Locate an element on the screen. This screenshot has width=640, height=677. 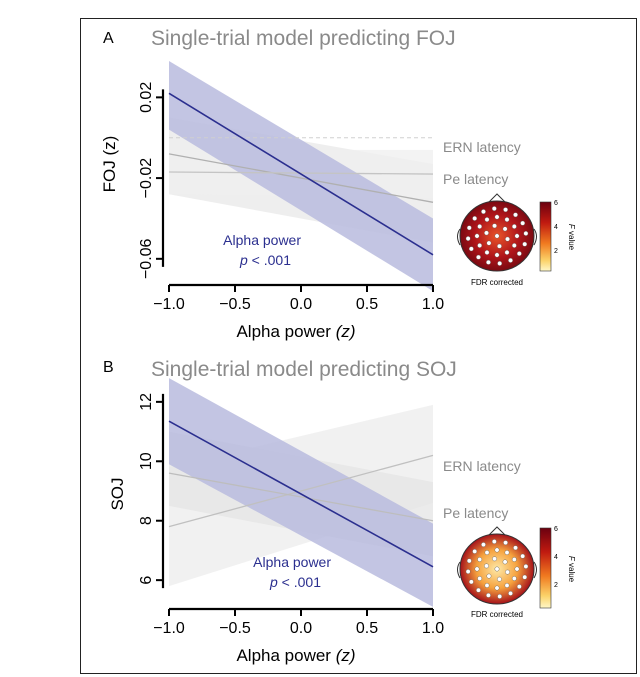
panel-b-xlabel-italic: (z) is located at coordinates (346, 655).